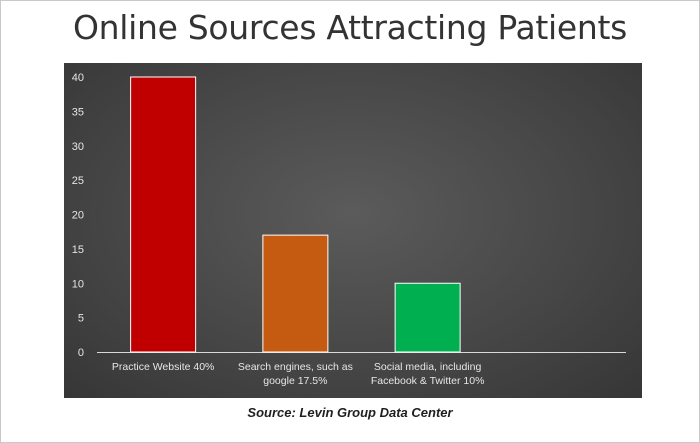 This screenshot has height=443, width=700. Describe the element at coordinates (81, 319) in the screenshot. I see `y-tick-label: 5` at that location.